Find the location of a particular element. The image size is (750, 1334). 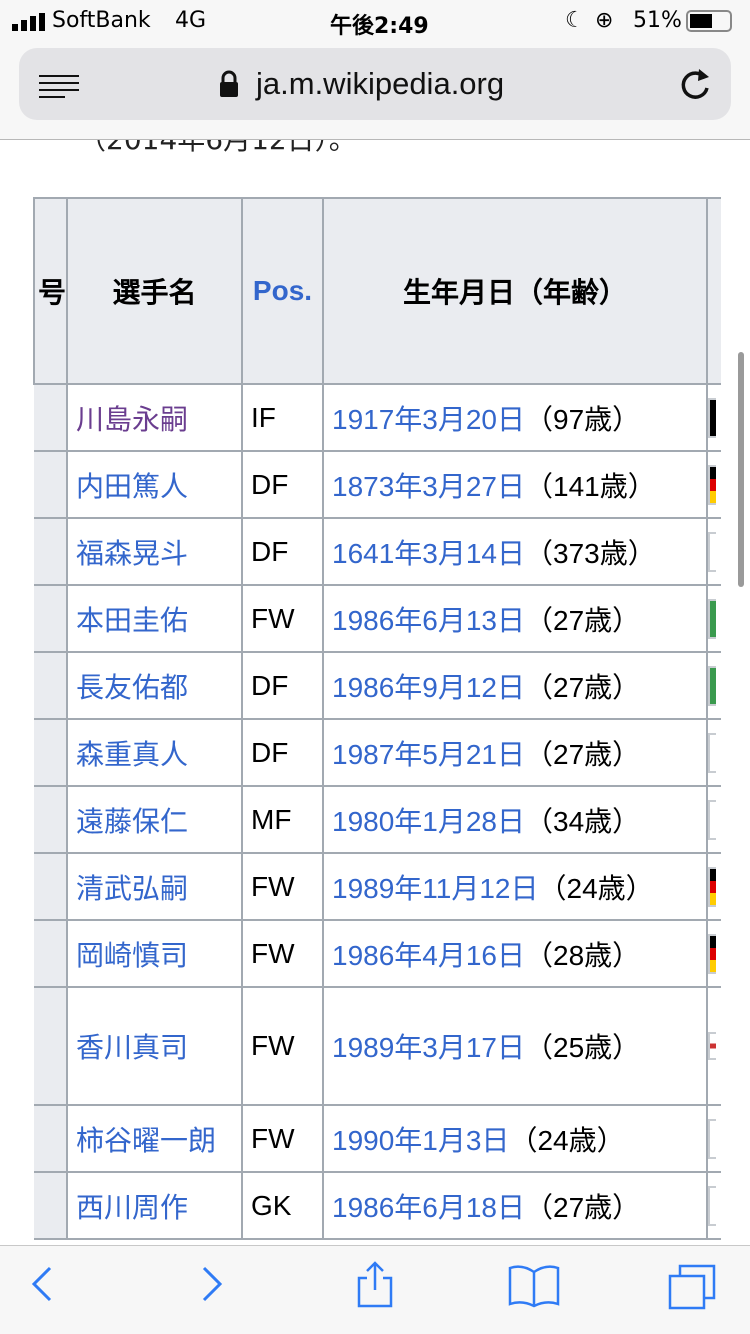

table-row: 香川真司 FW 1989年3月17日（25歳） is located at coordinates (377, 1046).